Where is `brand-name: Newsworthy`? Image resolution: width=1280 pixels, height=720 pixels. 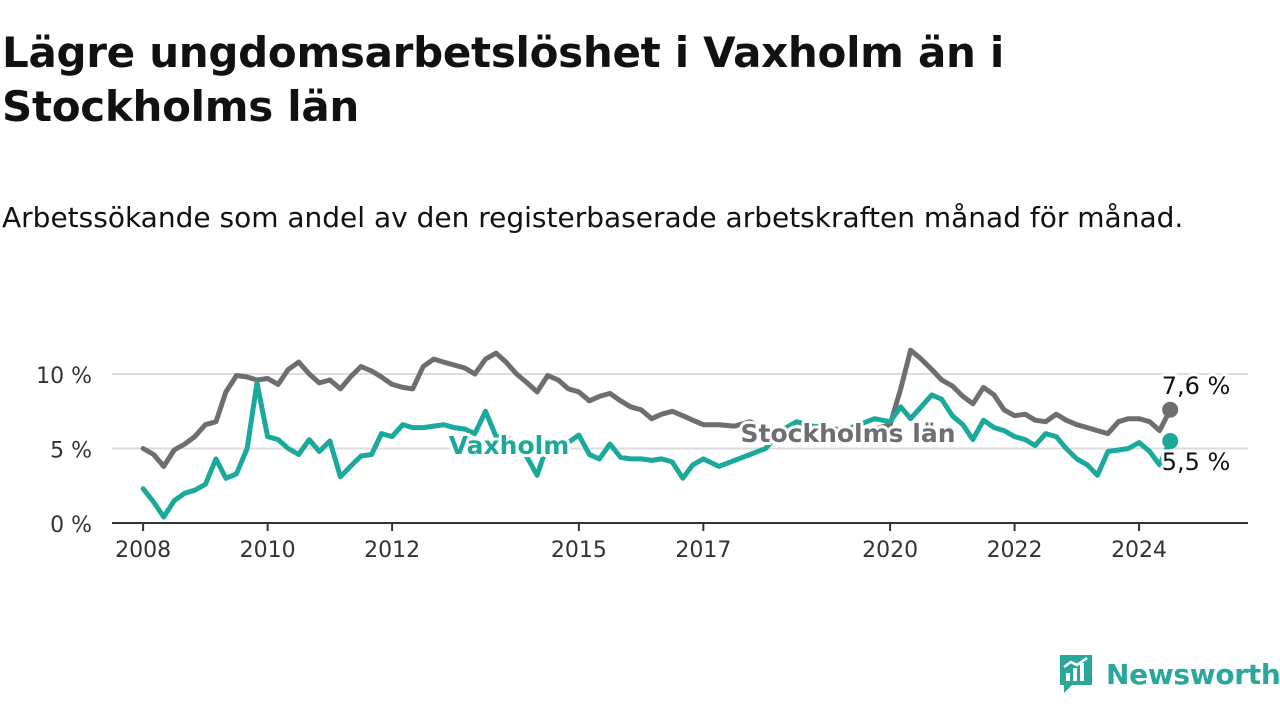 brand-name: Newsworthy is located at coordinates (1193, 674).